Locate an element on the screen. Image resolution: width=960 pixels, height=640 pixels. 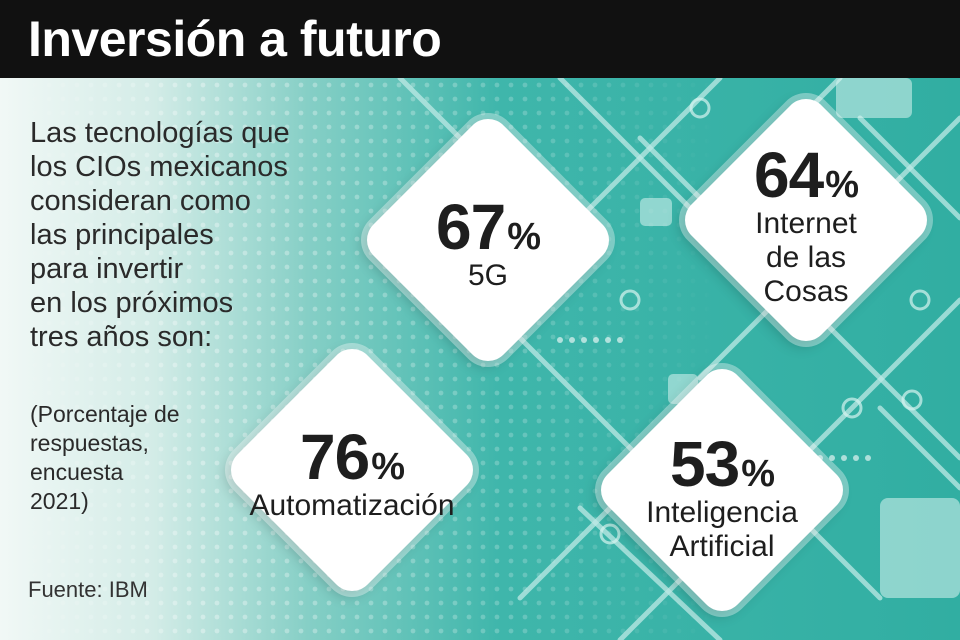
stat-value: 67 is located at coordinates (471, 227).